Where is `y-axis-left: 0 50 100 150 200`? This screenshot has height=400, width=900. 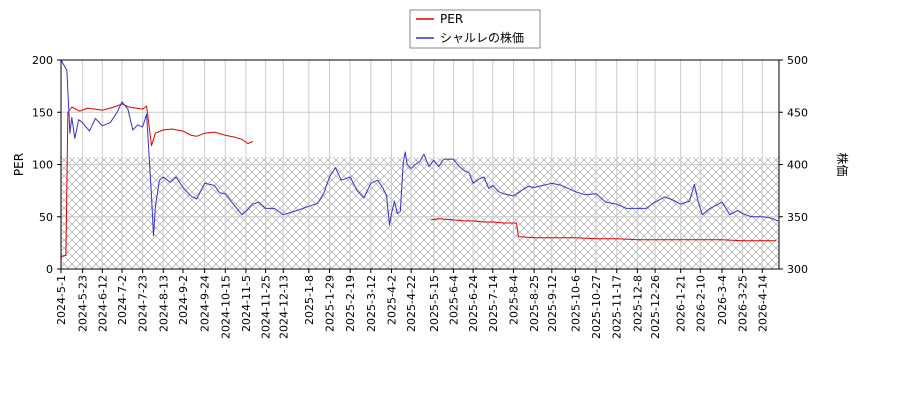 y-axis-left: 0 50 100 150 200 is located at coordinates (46, 165).